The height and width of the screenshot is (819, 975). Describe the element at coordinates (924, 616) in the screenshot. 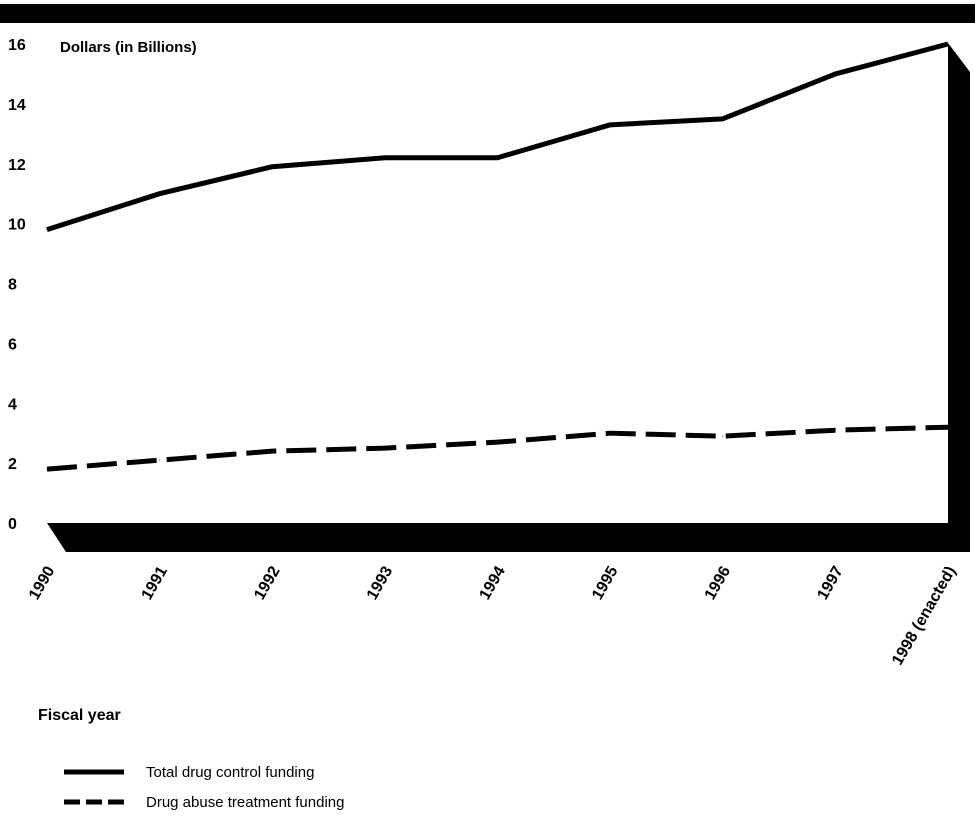

I see `x-tick-label: 1998 (enacted)` at that location.